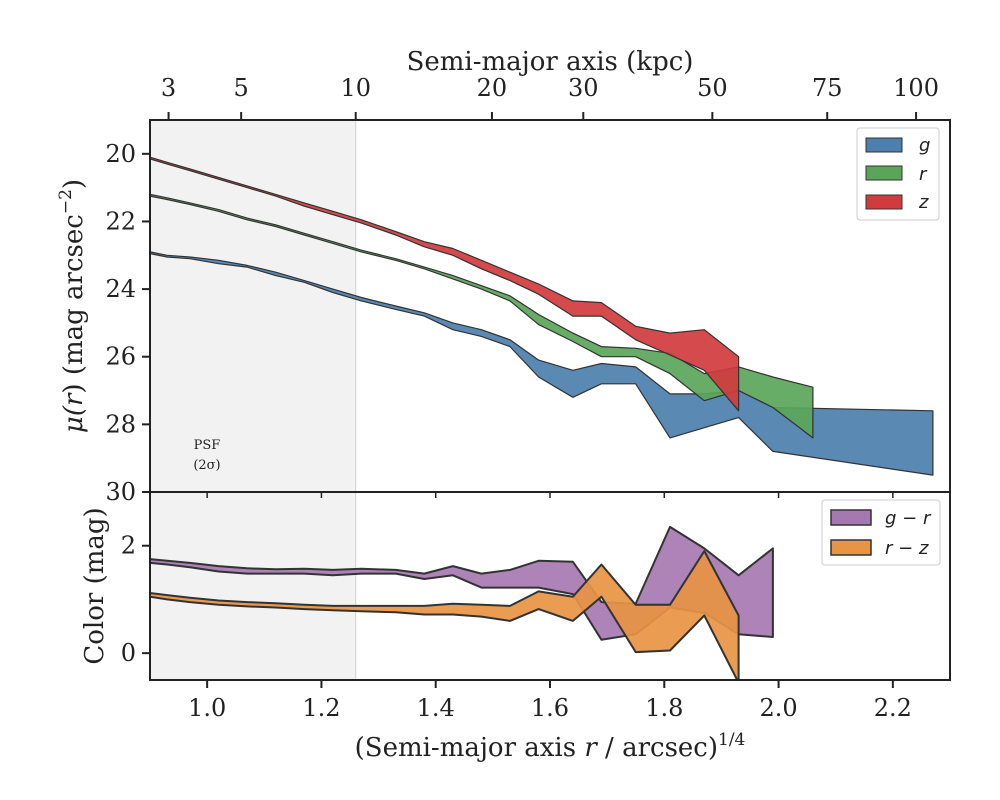  What do you see at coordinates (253, 586) in the screenshot?
I see `psf-shade-bottom` at bounding box center [253, 586].